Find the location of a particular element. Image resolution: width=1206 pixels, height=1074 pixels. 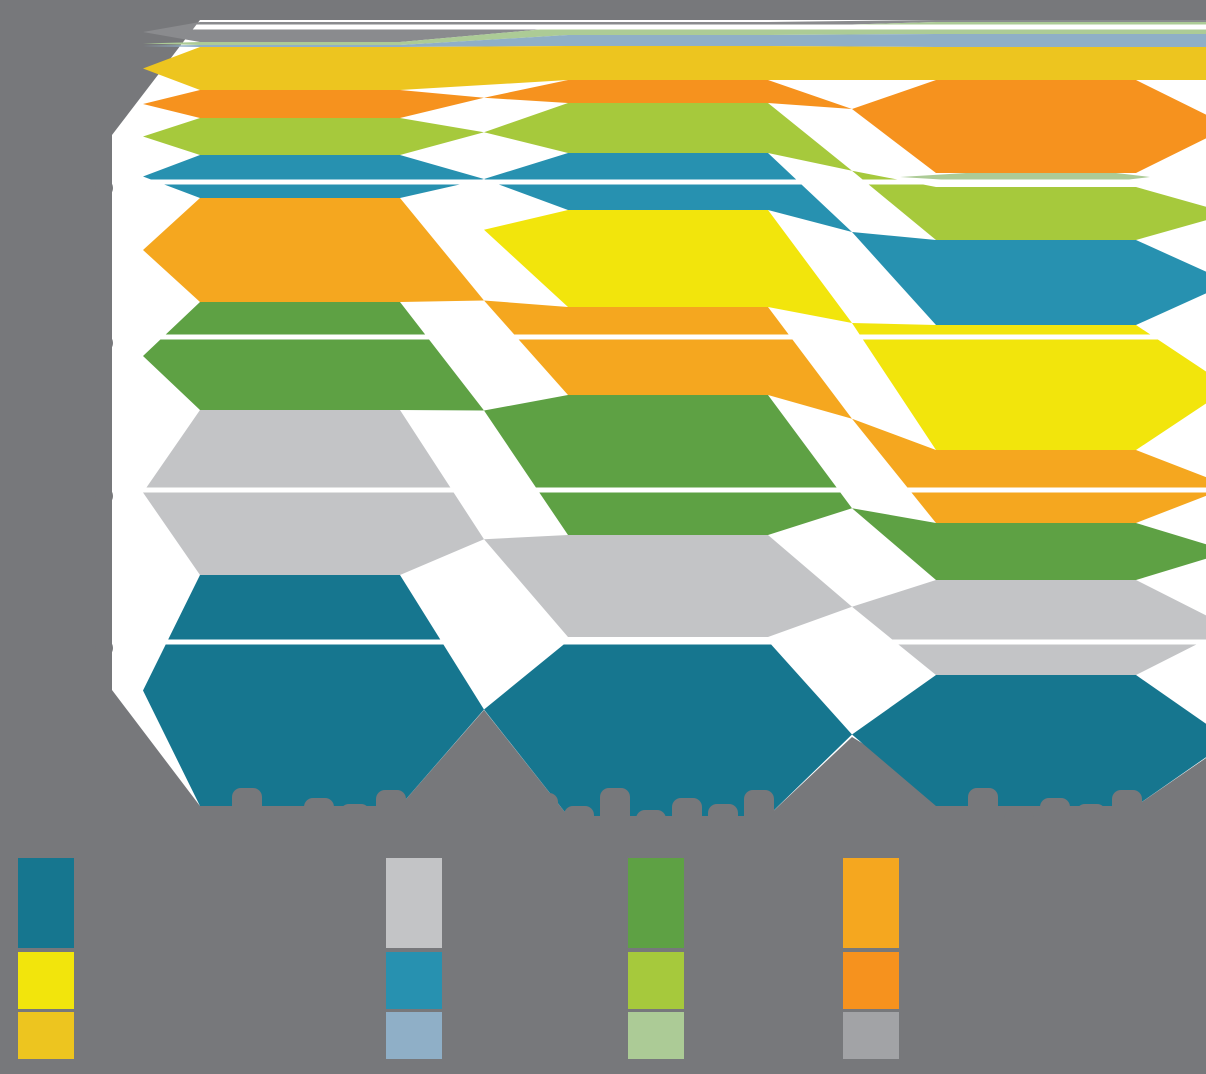

legend-item-pale-green is located at coordinates (656, 1035).